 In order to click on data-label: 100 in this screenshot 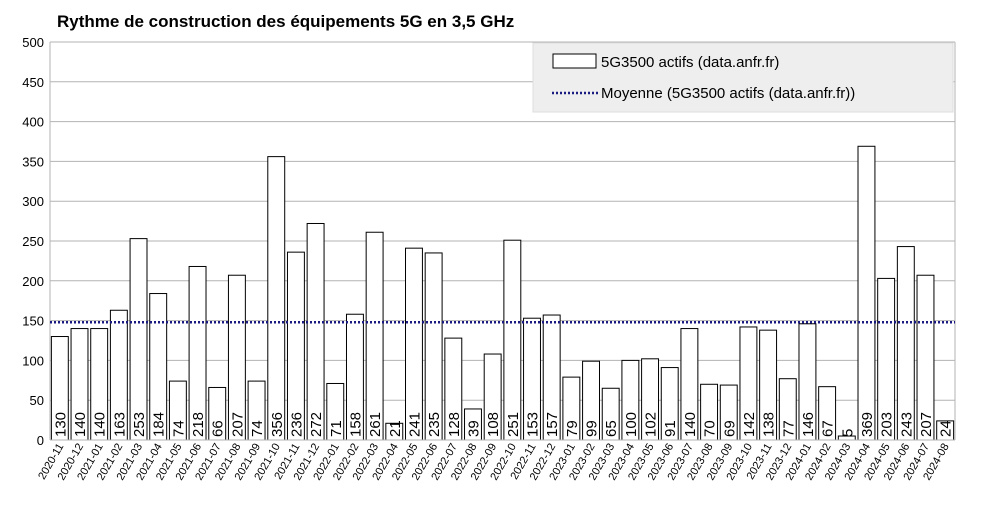, I will do `click(631, 424)`.